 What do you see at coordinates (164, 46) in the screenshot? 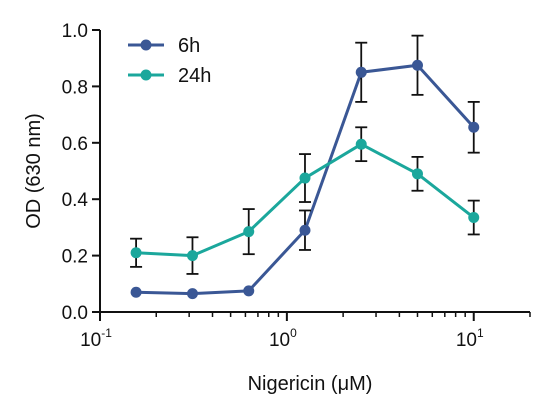
I see `legend-item-6h: 6h` at bounding box center [164, 46].